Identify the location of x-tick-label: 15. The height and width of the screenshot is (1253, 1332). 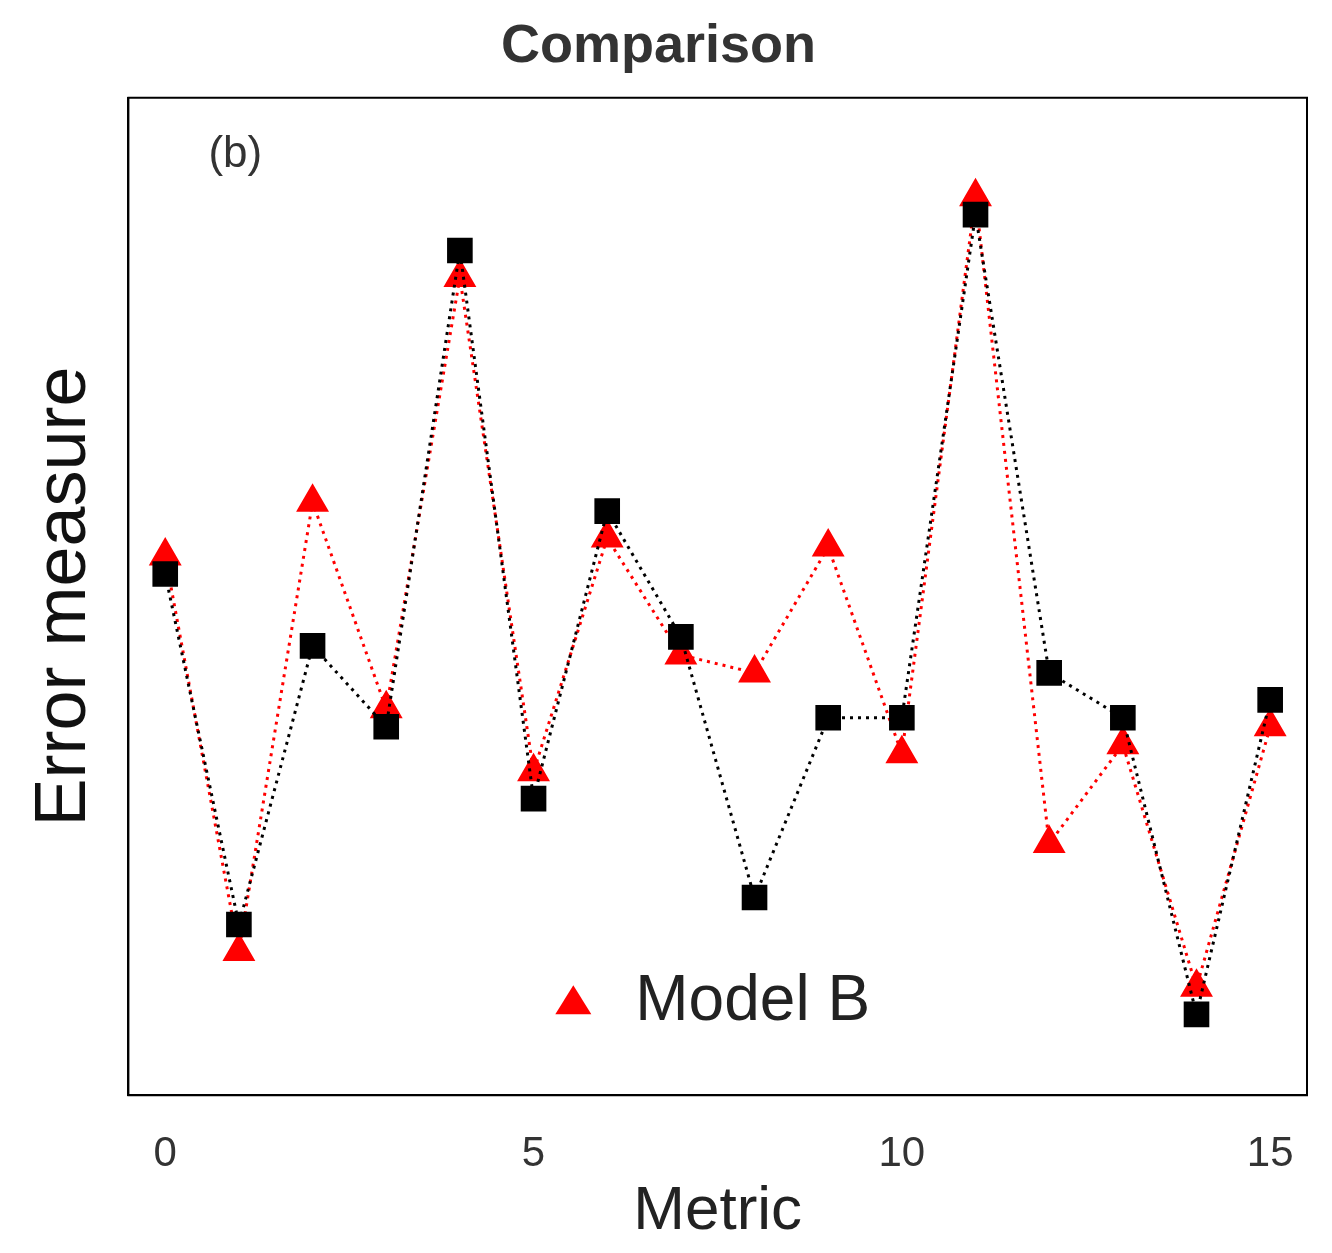
(1270, 1151).